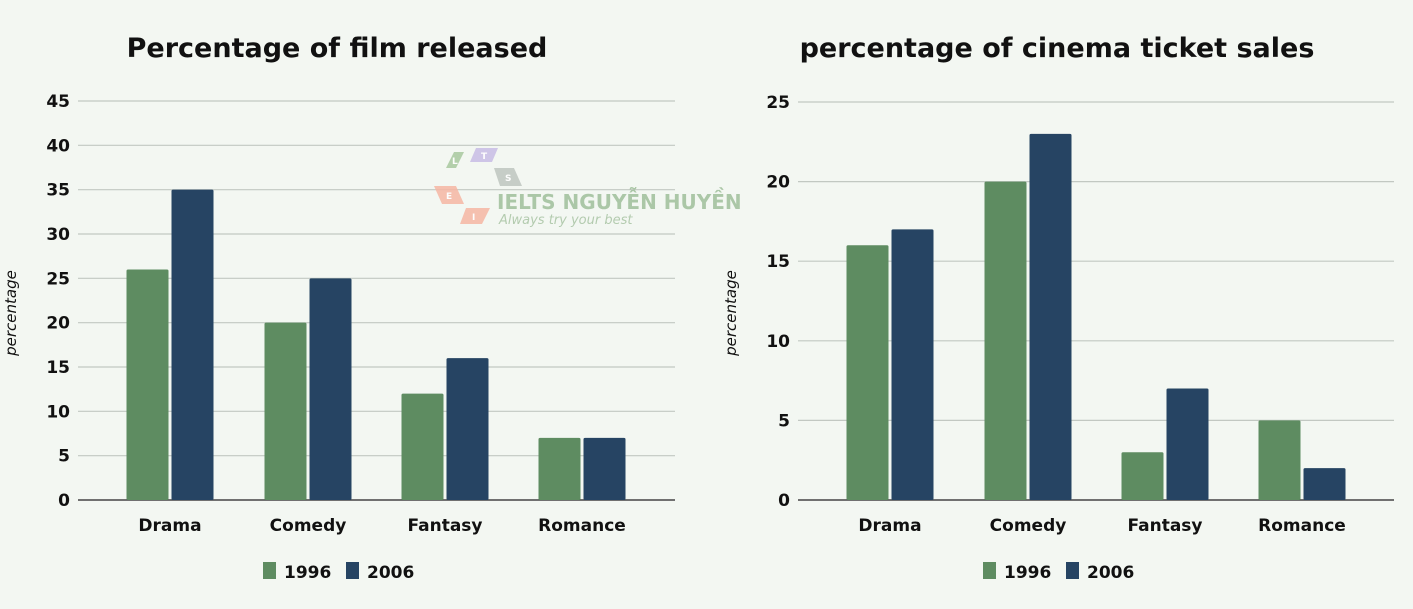 The width and height of the screenshot is (1413, 609). I want to click on y-tick-label: 30, so click(58, 235).